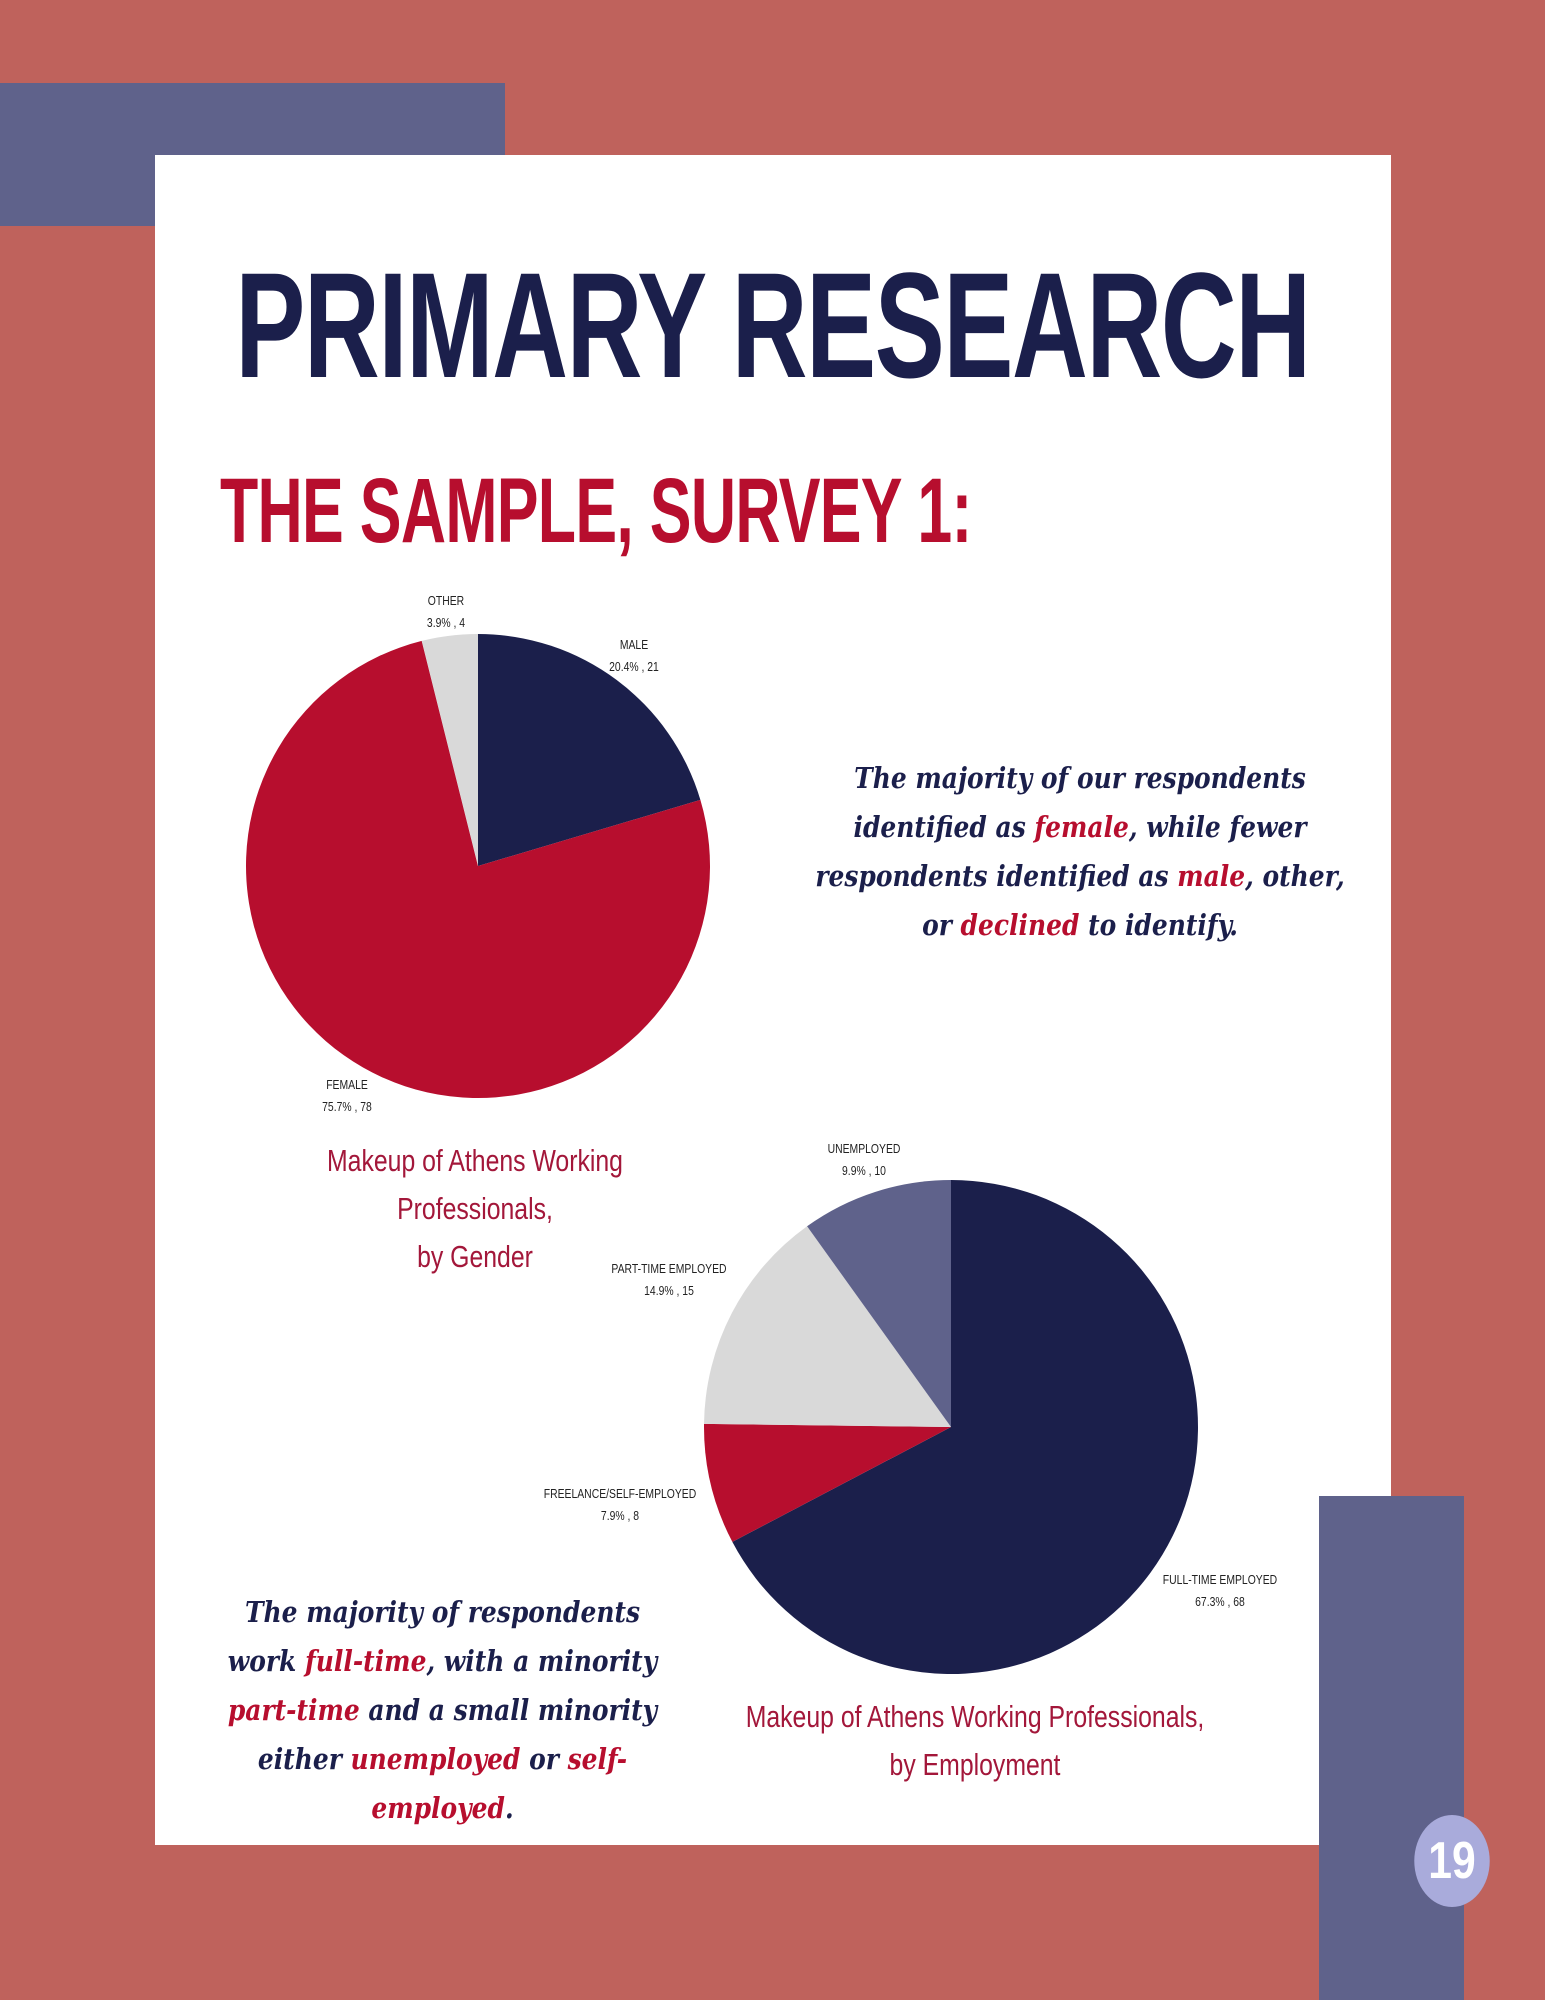  Describe the element at coordinates (1133, 900) in the screenshot. I see `note-text: , other, or` at that location.